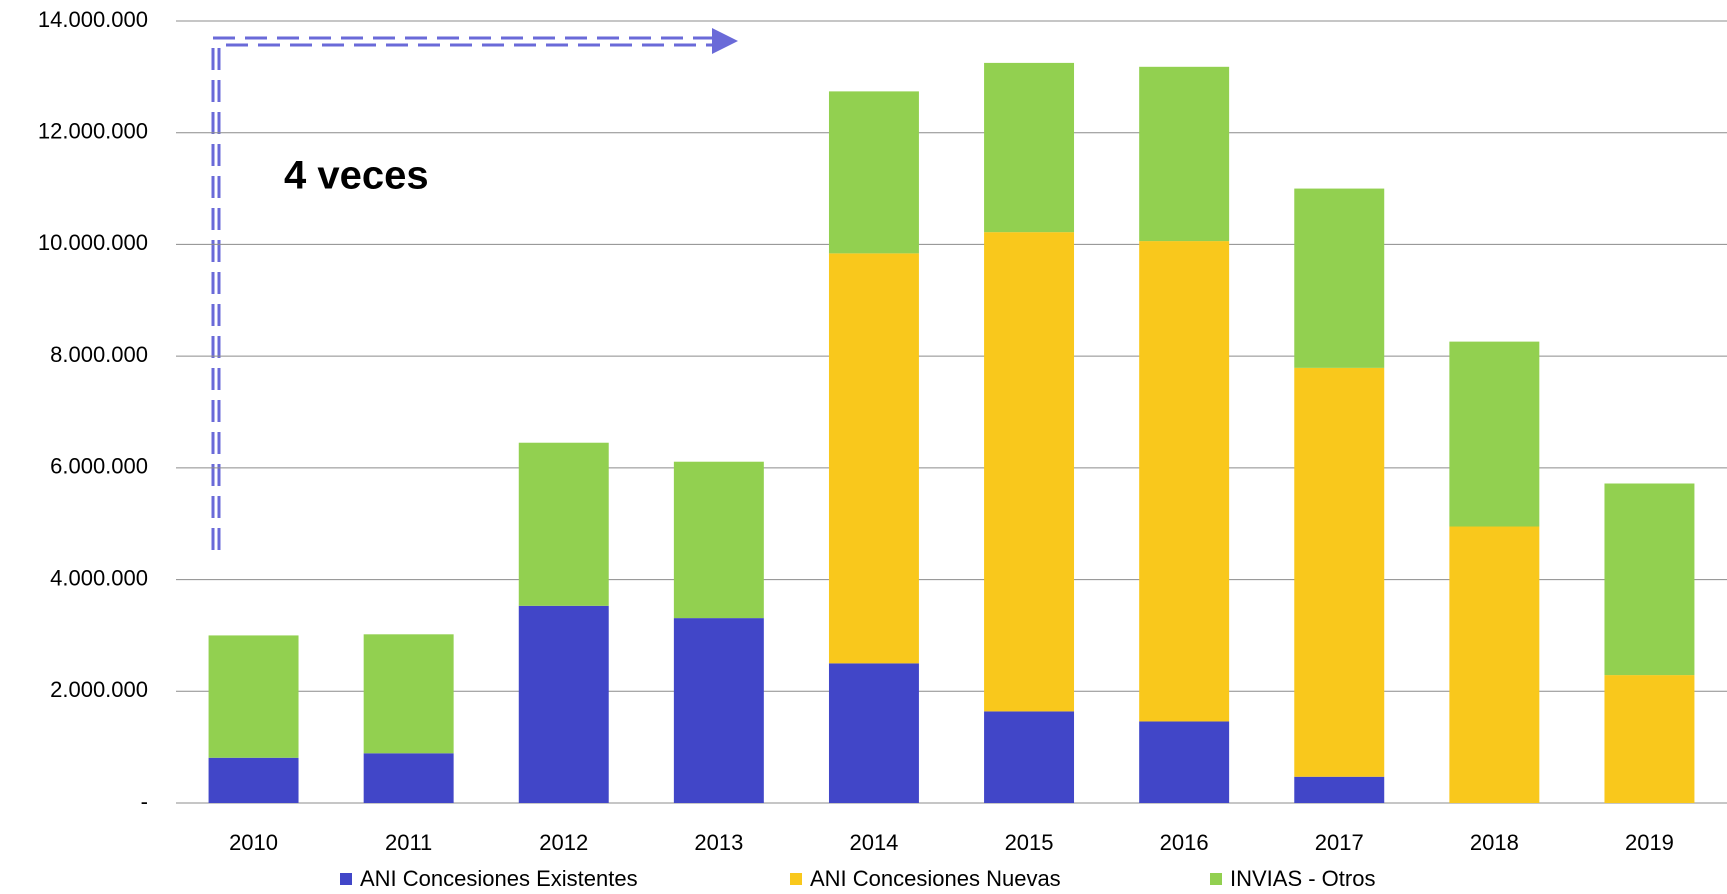  What do you see at coordinates (356, 176) in the screenshot?
I see `annotation: 4 veces` at bounding box center [356, 176].